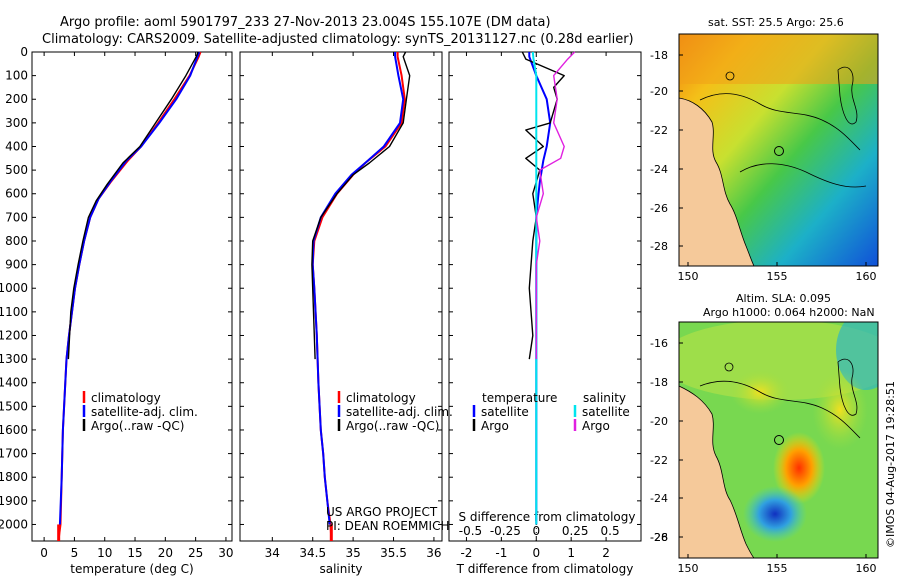  What do you see at coordinates (519, 398) in the screenshot?
I see `legend-title-temperature: temperature` at bounding box center [519, 398].